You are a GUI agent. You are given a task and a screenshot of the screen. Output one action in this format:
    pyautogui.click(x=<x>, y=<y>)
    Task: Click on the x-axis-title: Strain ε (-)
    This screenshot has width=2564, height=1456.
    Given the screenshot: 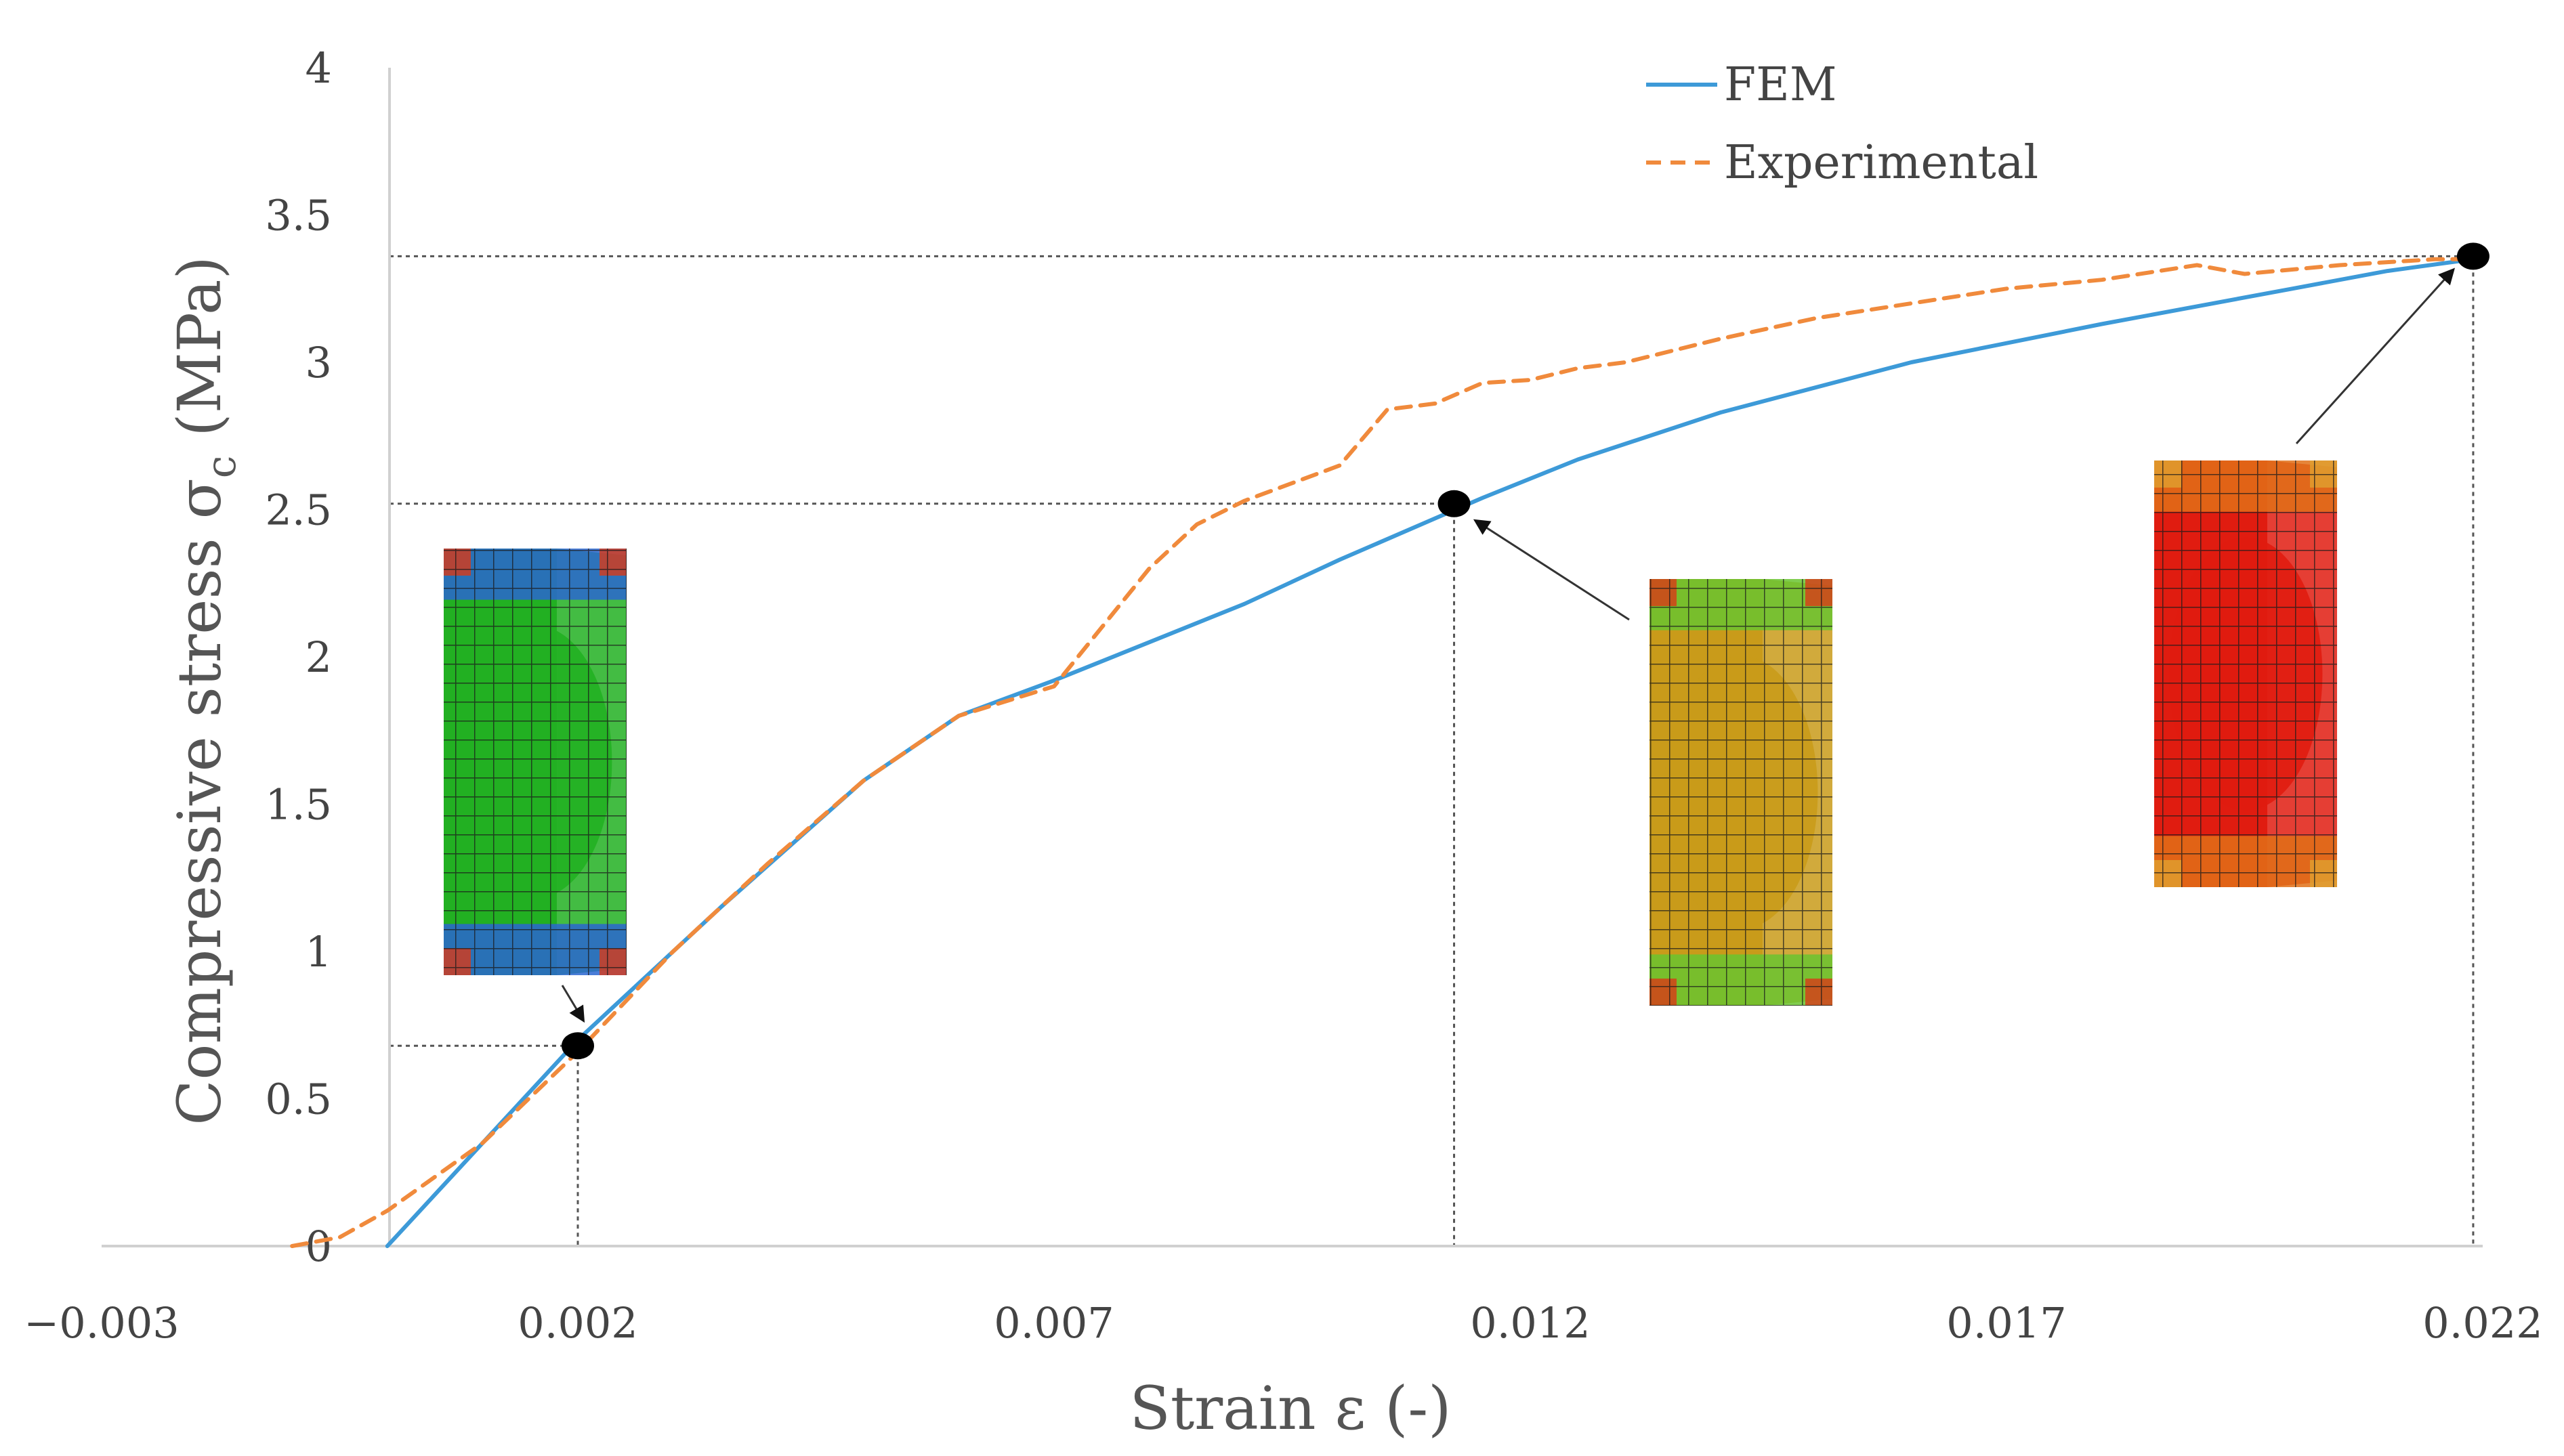 What is the action you would take?
    pyautogui.click(x=1291, y=1408)
    